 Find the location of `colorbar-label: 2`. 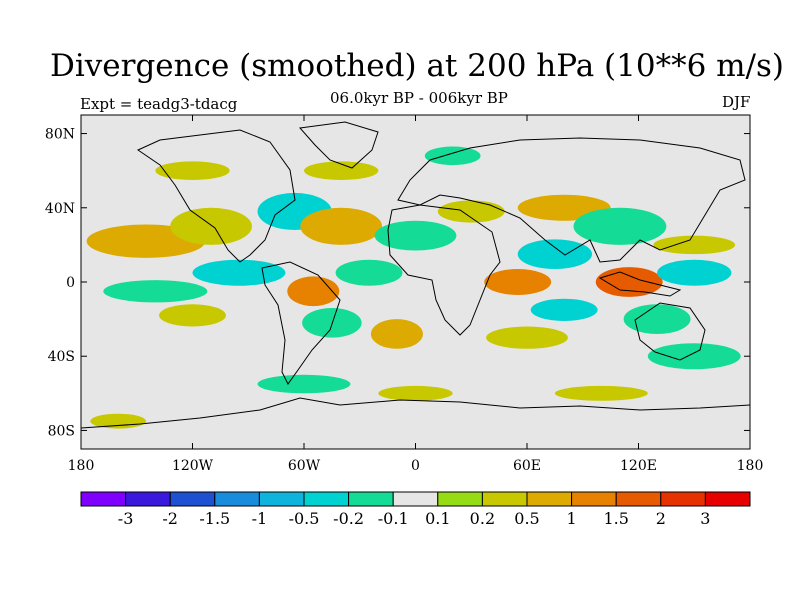

colorbar-label: 2 is located at coordinates (661, 518).